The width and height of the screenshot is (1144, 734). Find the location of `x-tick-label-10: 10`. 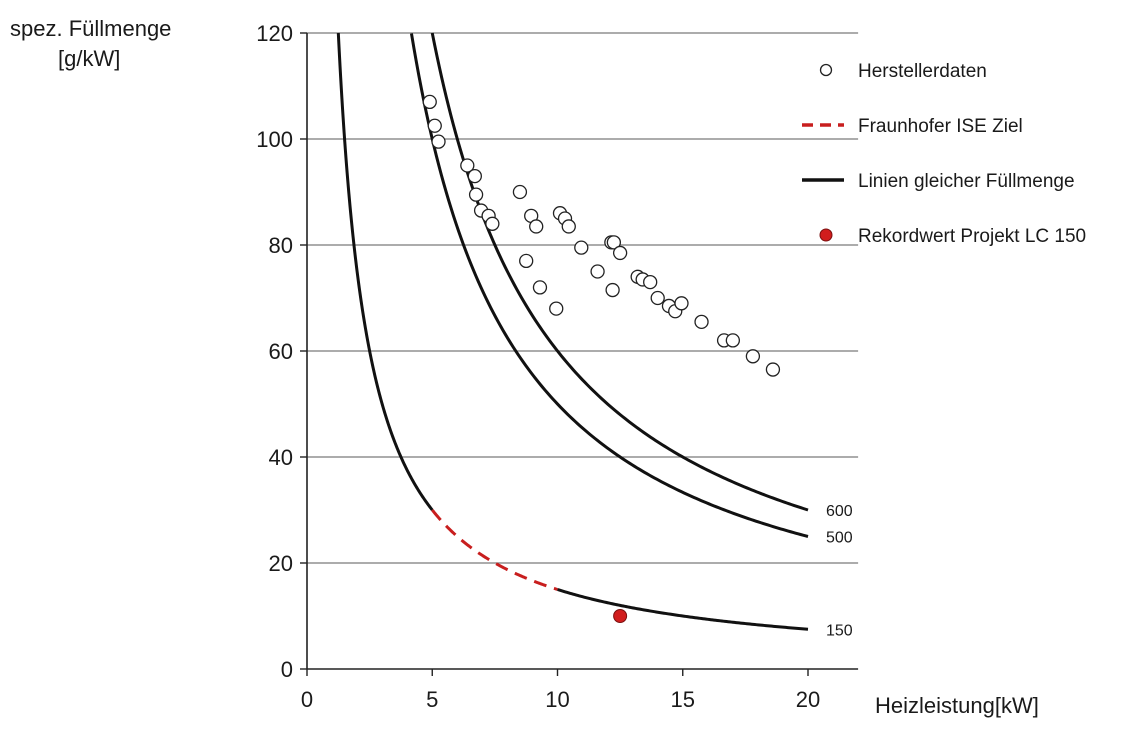

x-tick-label-10: 10 is located at coordinates (557, 699).